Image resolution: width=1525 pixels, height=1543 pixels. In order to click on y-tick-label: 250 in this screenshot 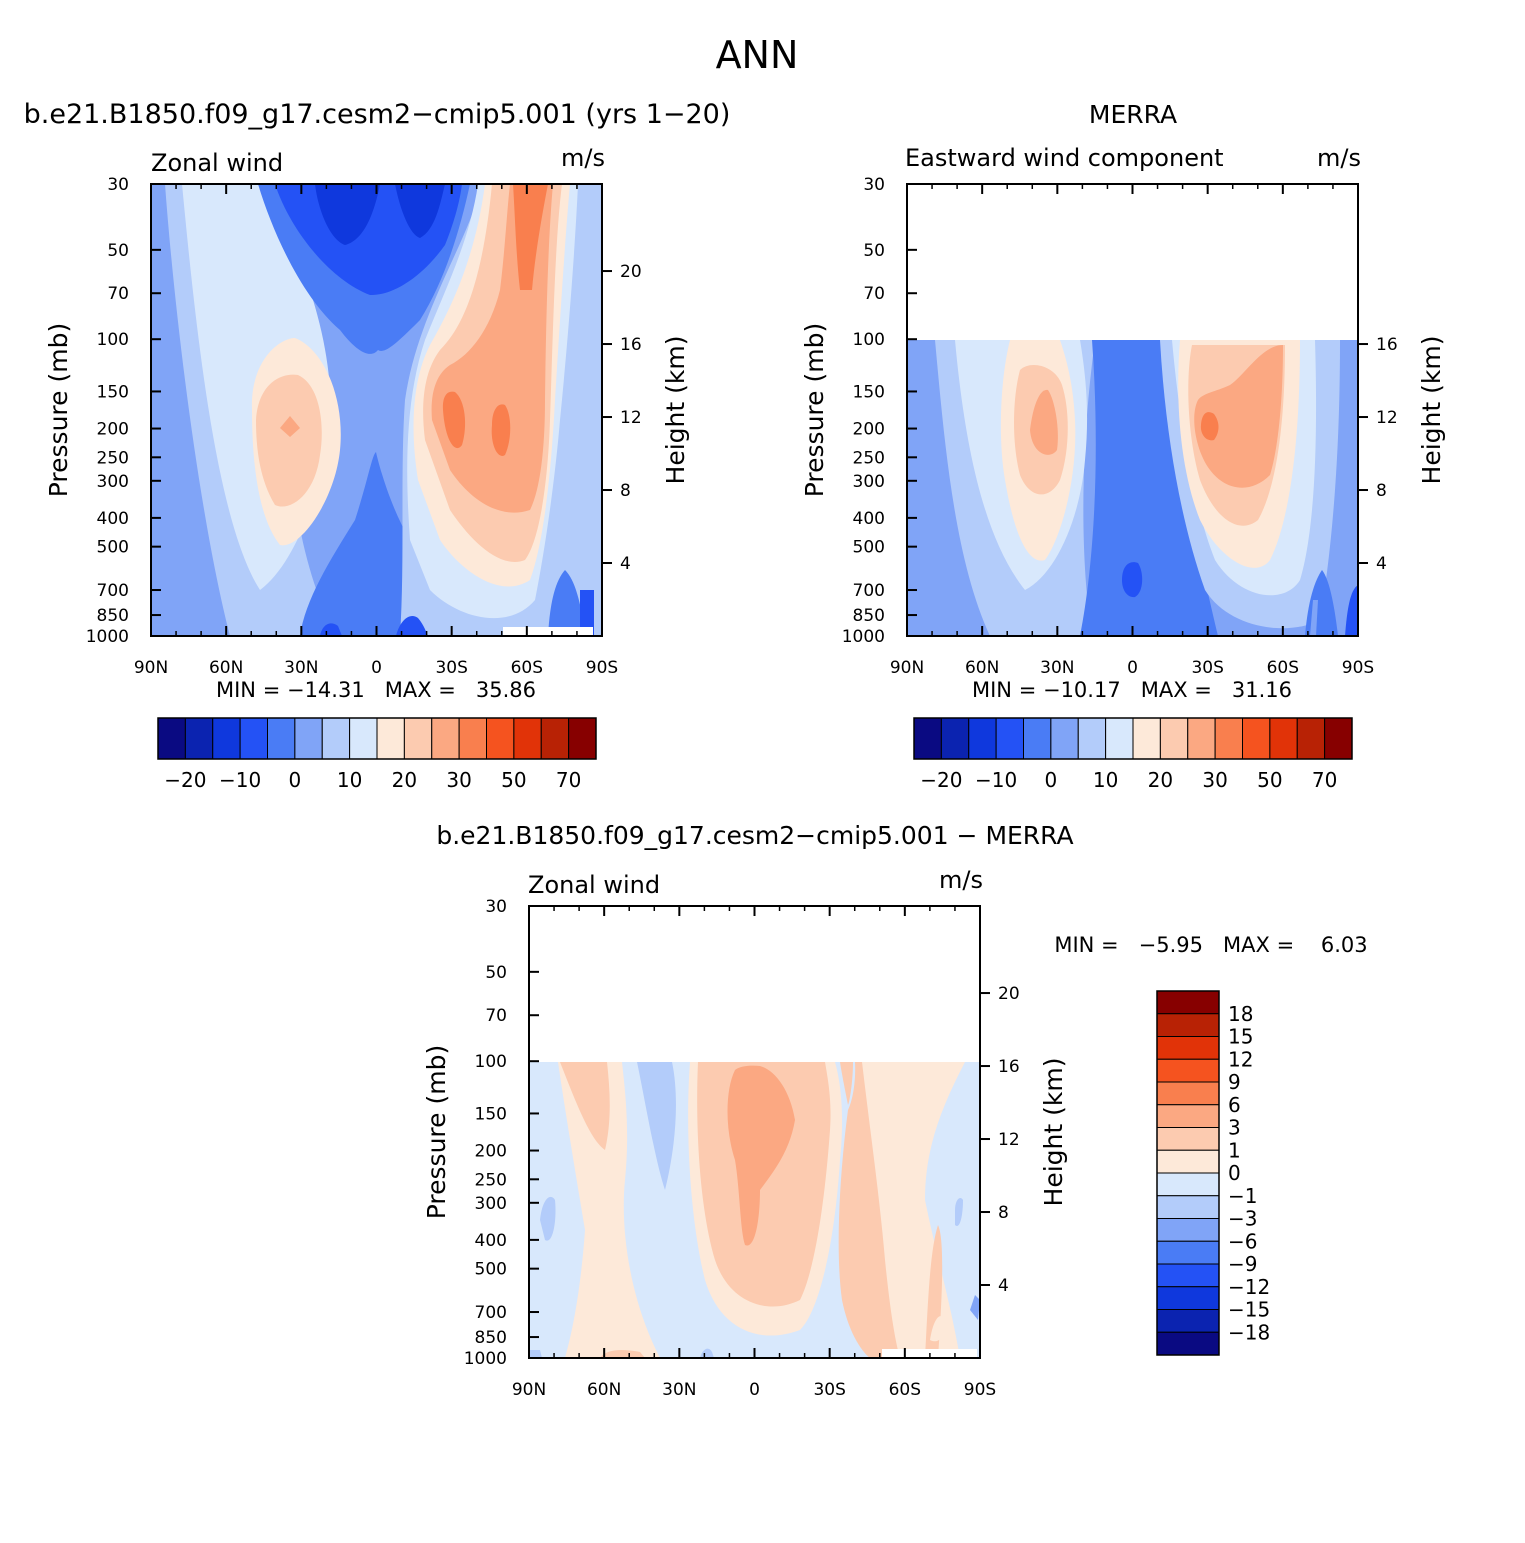, I will do `click(869, 458)`.